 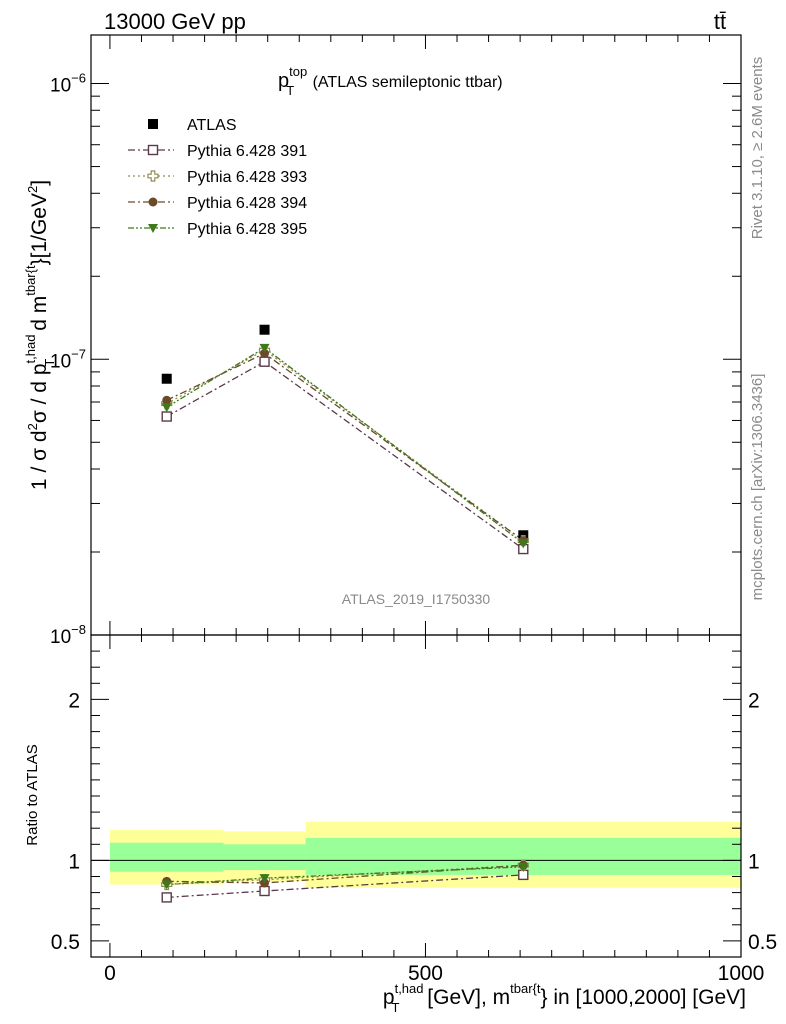 What do you see at coordinates (762, 942) in the screenshot?
I see `ratio-ytick-label-right-0: 0.5` at bounding box center [762, 942].